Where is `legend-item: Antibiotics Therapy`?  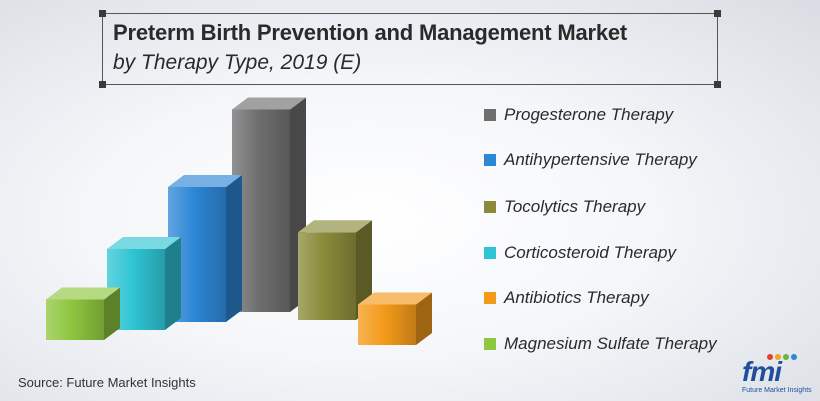 legend-item: Antibiotics Therapy is located at coordinates (566, 298).